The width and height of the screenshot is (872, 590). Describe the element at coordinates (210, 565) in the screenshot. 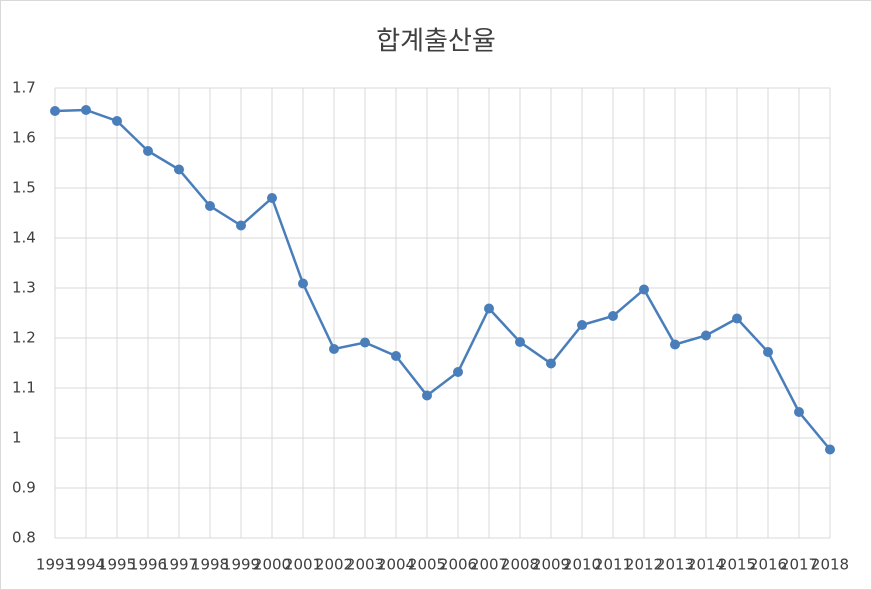

I see `x-tick-label: 1998` at that location.